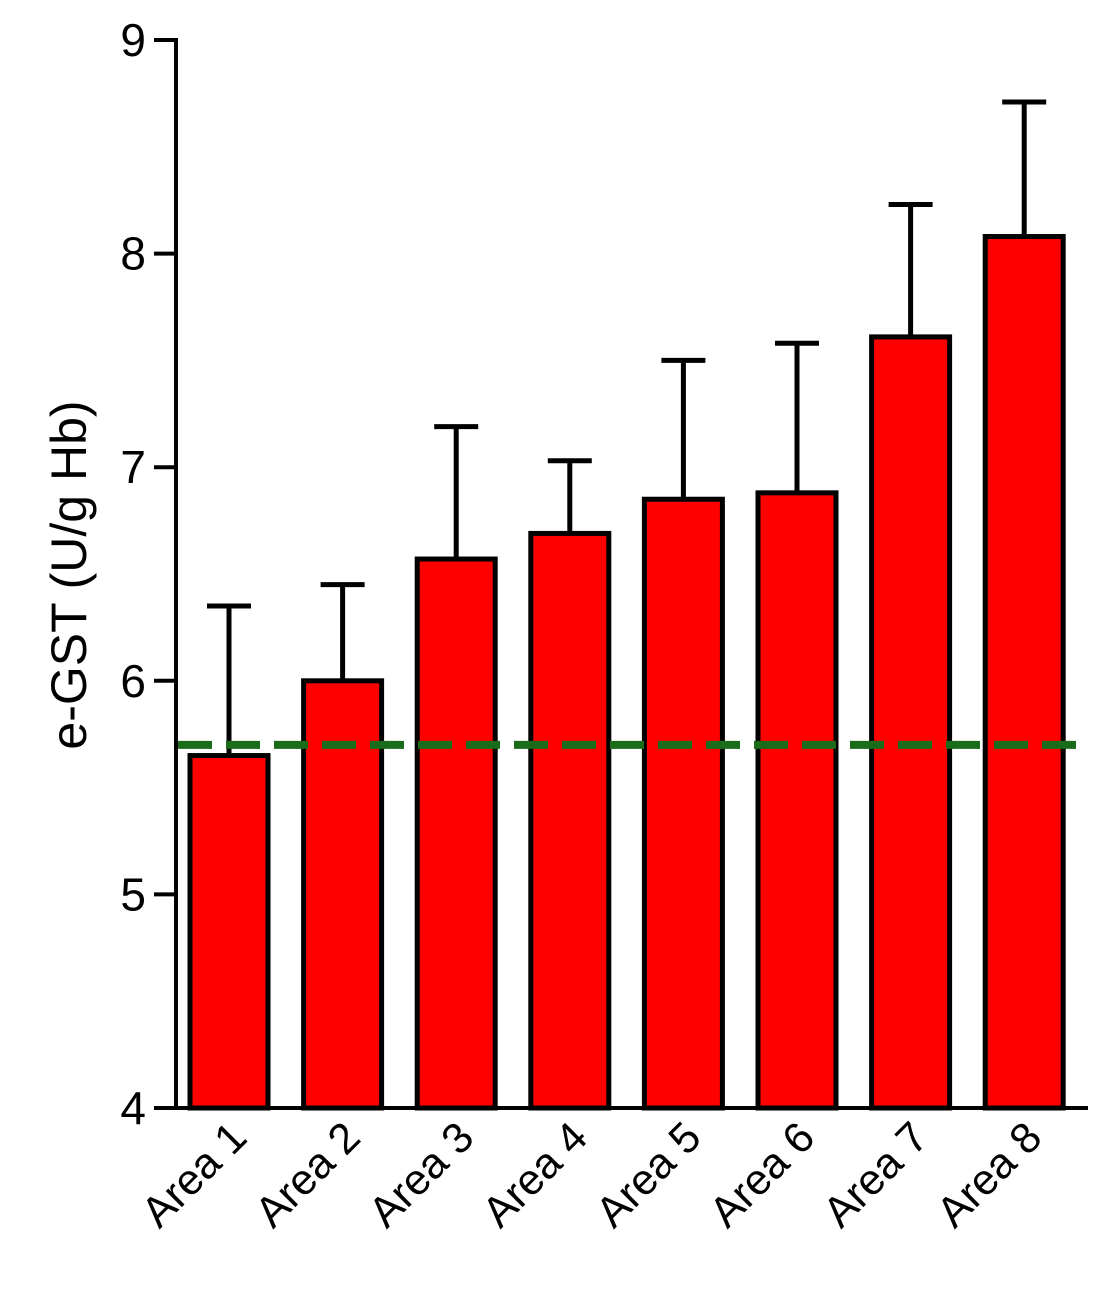 Image resolution: width=1113 pixels, height=1312 pixels. I want to click on y-tick-labels: 4 5 6 7 8 9, so click(133, 574).